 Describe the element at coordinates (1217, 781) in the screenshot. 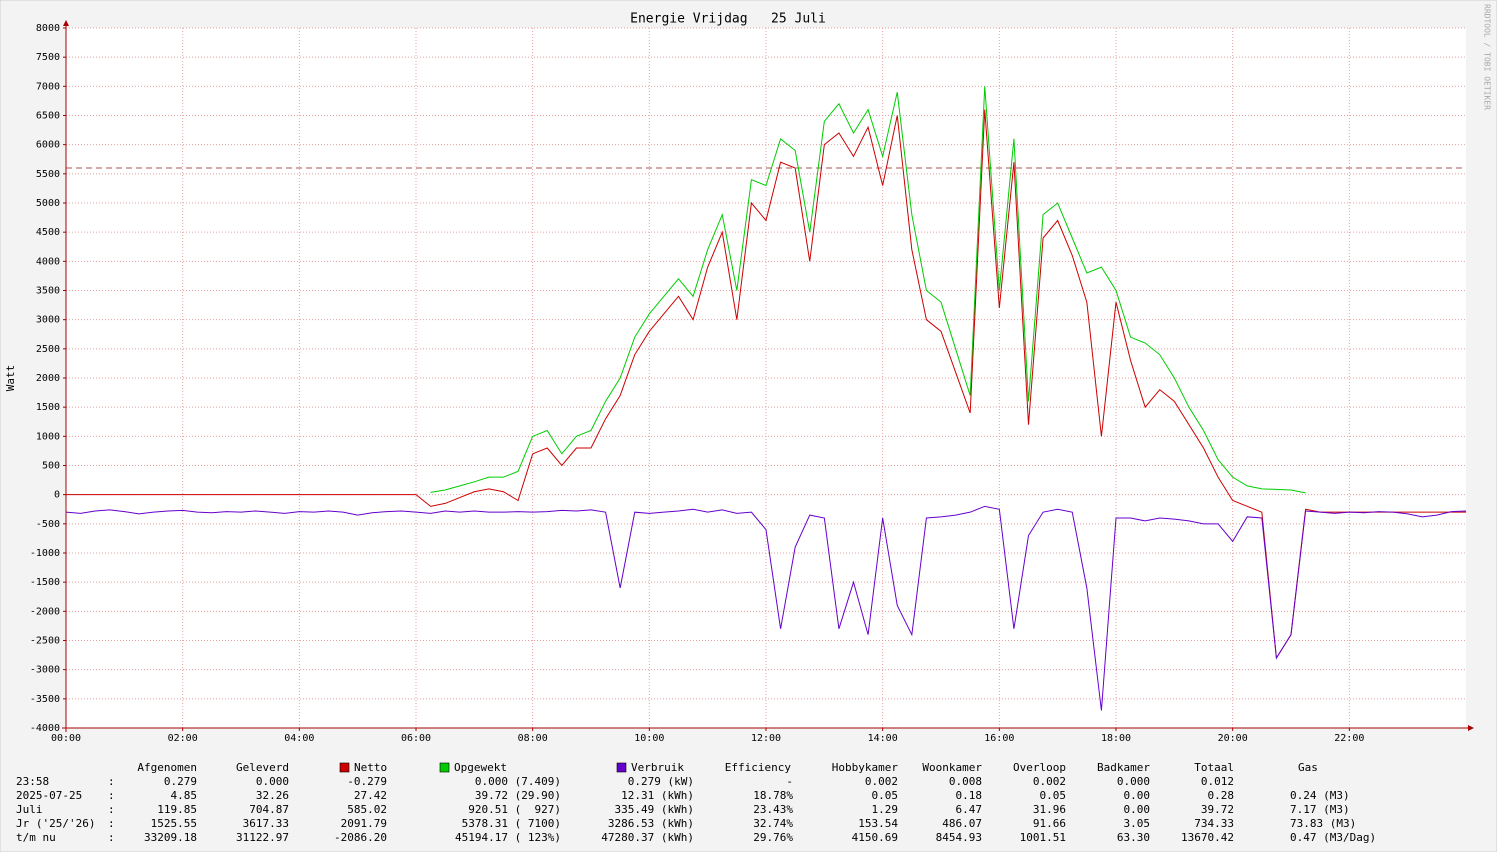

I see `table-cell: 0.012` at that location.